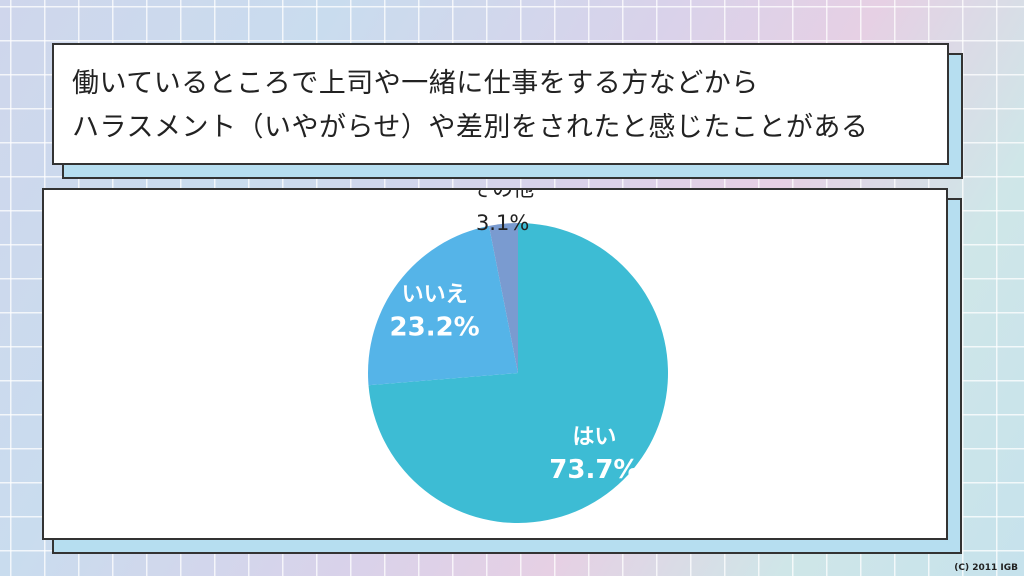 This screenshot has height=576, width=1024. What do you see at coordinates (502, 223) in the screenshot?
I see `slice-value-2: 3.1%` at bounding box center [502, 223].